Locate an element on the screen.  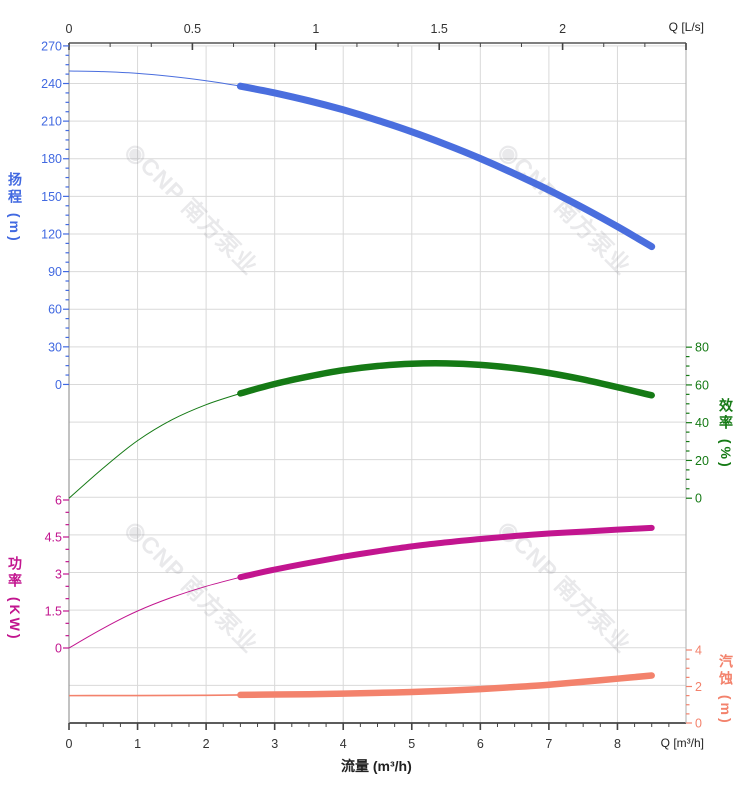
tick-label: 8 is located at coordinates (617, 744).